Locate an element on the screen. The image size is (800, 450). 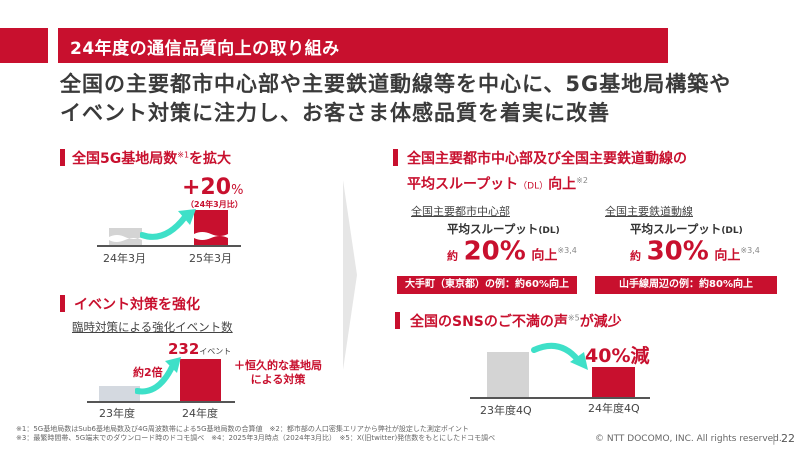
growth-note: （24年3月比） is located at coordinates (214, 204).